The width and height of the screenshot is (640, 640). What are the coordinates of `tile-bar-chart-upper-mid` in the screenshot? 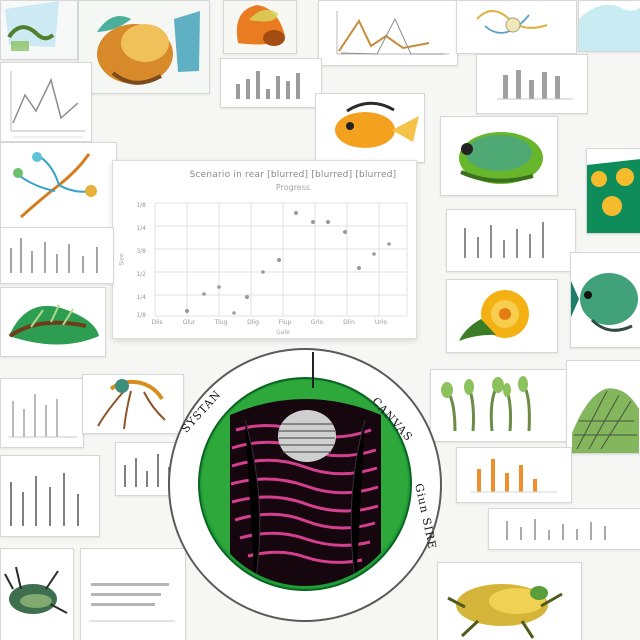 It's located at (271, 83).